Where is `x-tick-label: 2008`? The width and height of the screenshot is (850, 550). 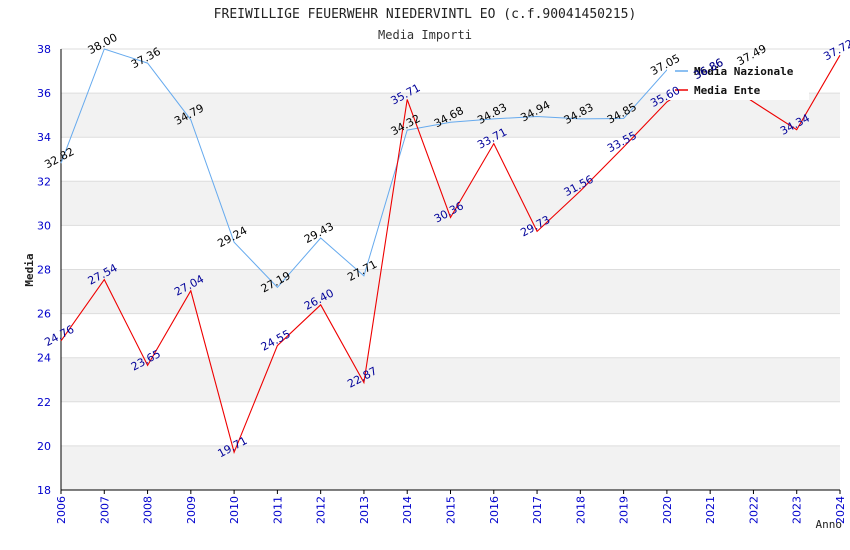
x-tick-label: 2008 is located at coordinates (148, 510).